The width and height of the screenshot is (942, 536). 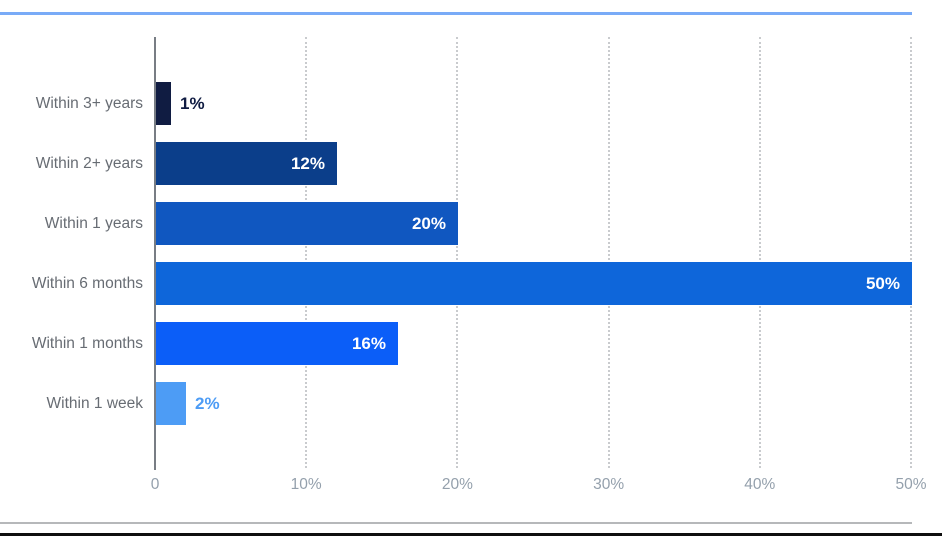 What do you see at coordinates (155, 484) in the screenshot?
I see `x-tick-label: 0` at bounding box center [155, 484].